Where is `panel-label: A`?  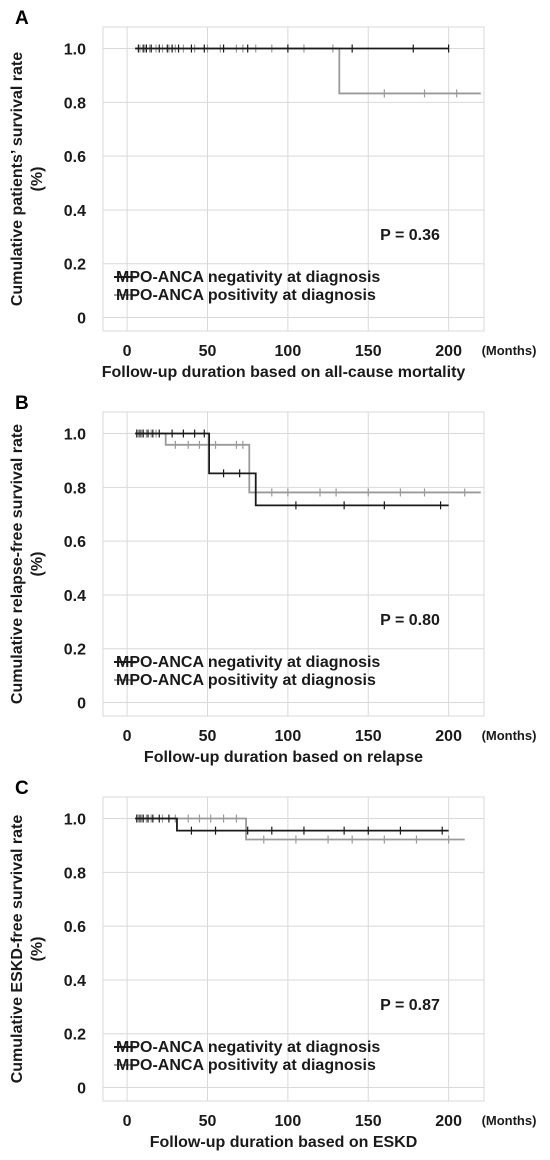
panel-label: A is located at coordinates (22, 18).